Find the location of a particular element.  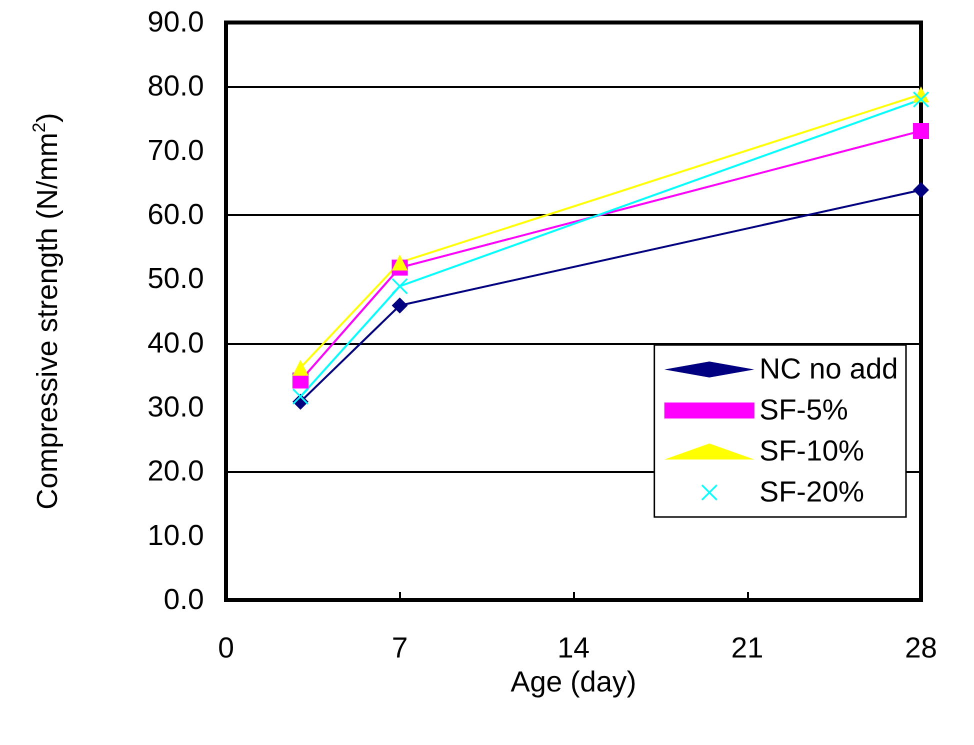

legend-label: NC no add is located at coordinates (828, 370).